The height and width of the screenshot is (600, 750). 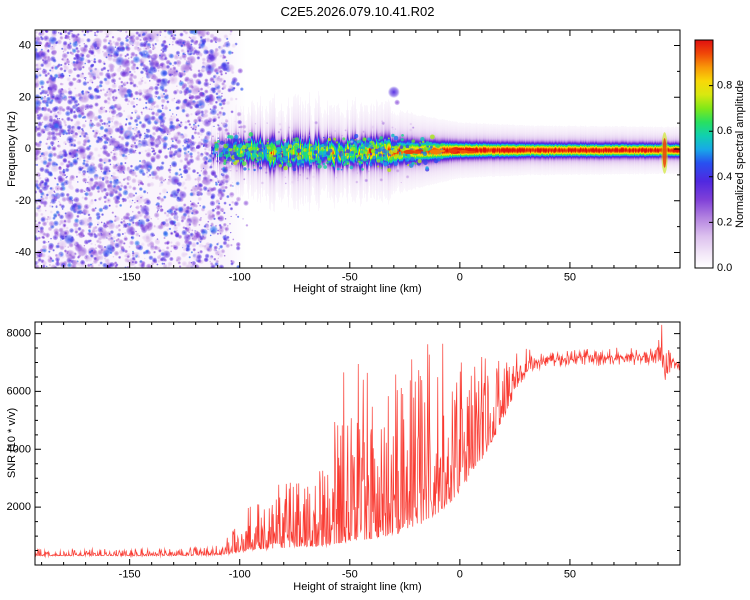 What do you see at coordinates (357, 587) in the screenshot?
I see `bottom-x-axis-label: Height of straight line (km)` at bounding box center [357, 587].